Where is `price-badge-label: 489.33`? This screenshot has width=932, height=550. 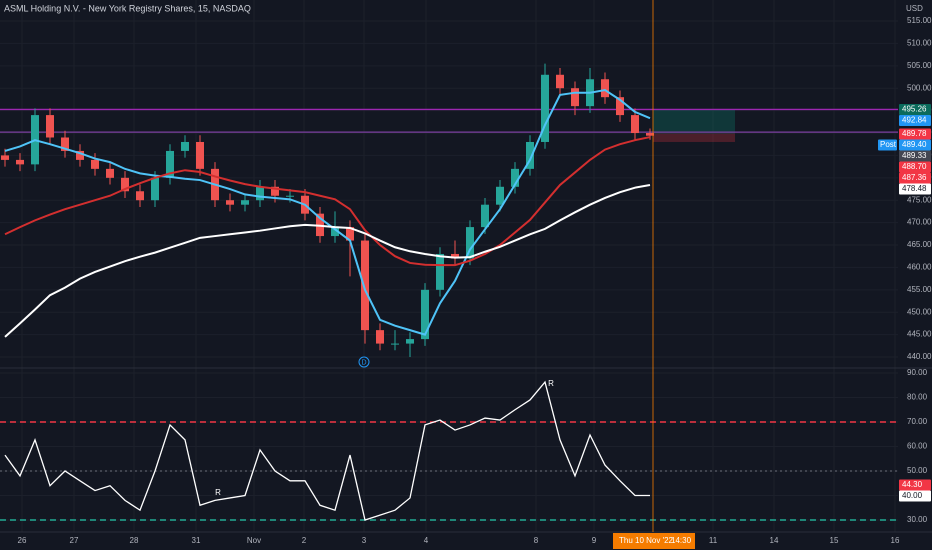 price-badge-label: 489.33 is located at coordinates (914, 155).